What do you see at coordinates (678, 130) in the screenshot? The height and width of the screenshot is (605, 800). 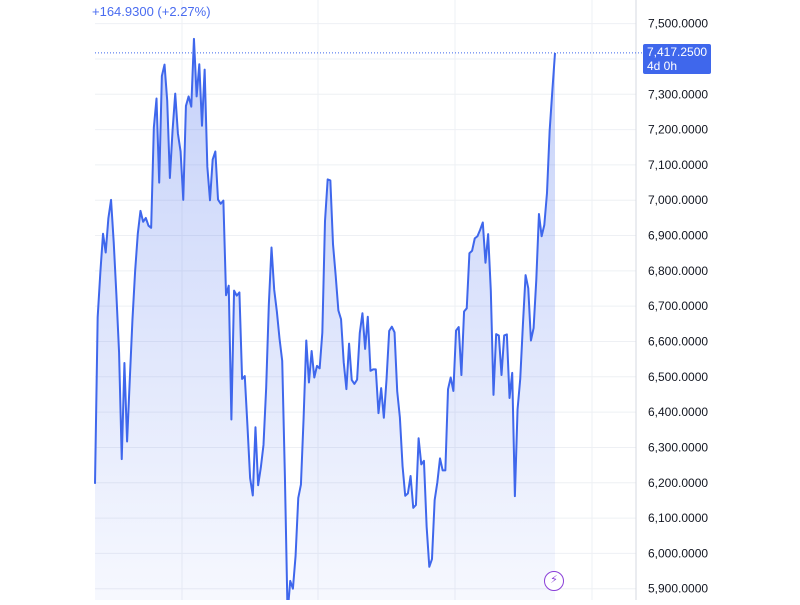 I see `y-tick-label: 7,200.0000` at bounding box center [678, 130].